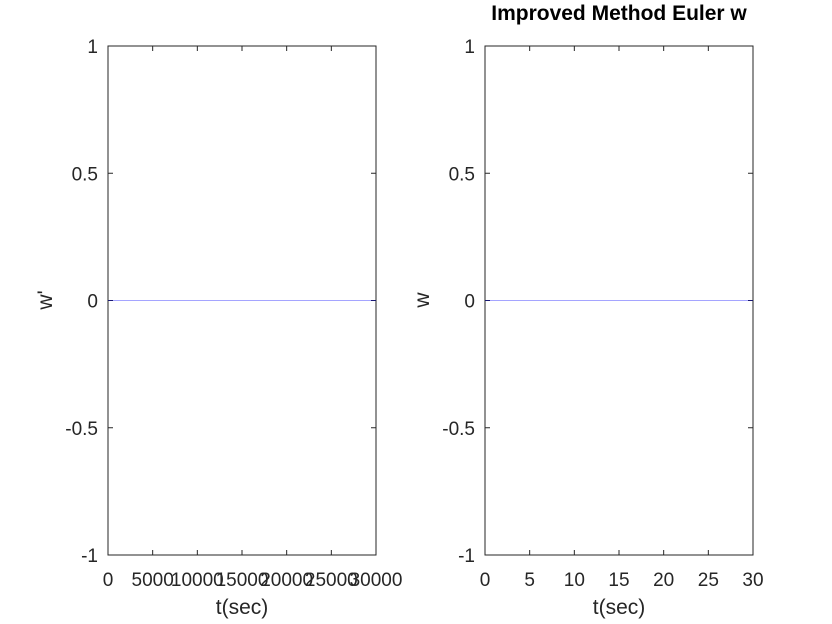 Image resolution: width=832 pixels, height=624 pixels. What do you see at coordinates (466, 556) in the screenshot?
I see `right-y-tick-label: -1` at bounding box center [466, 556].